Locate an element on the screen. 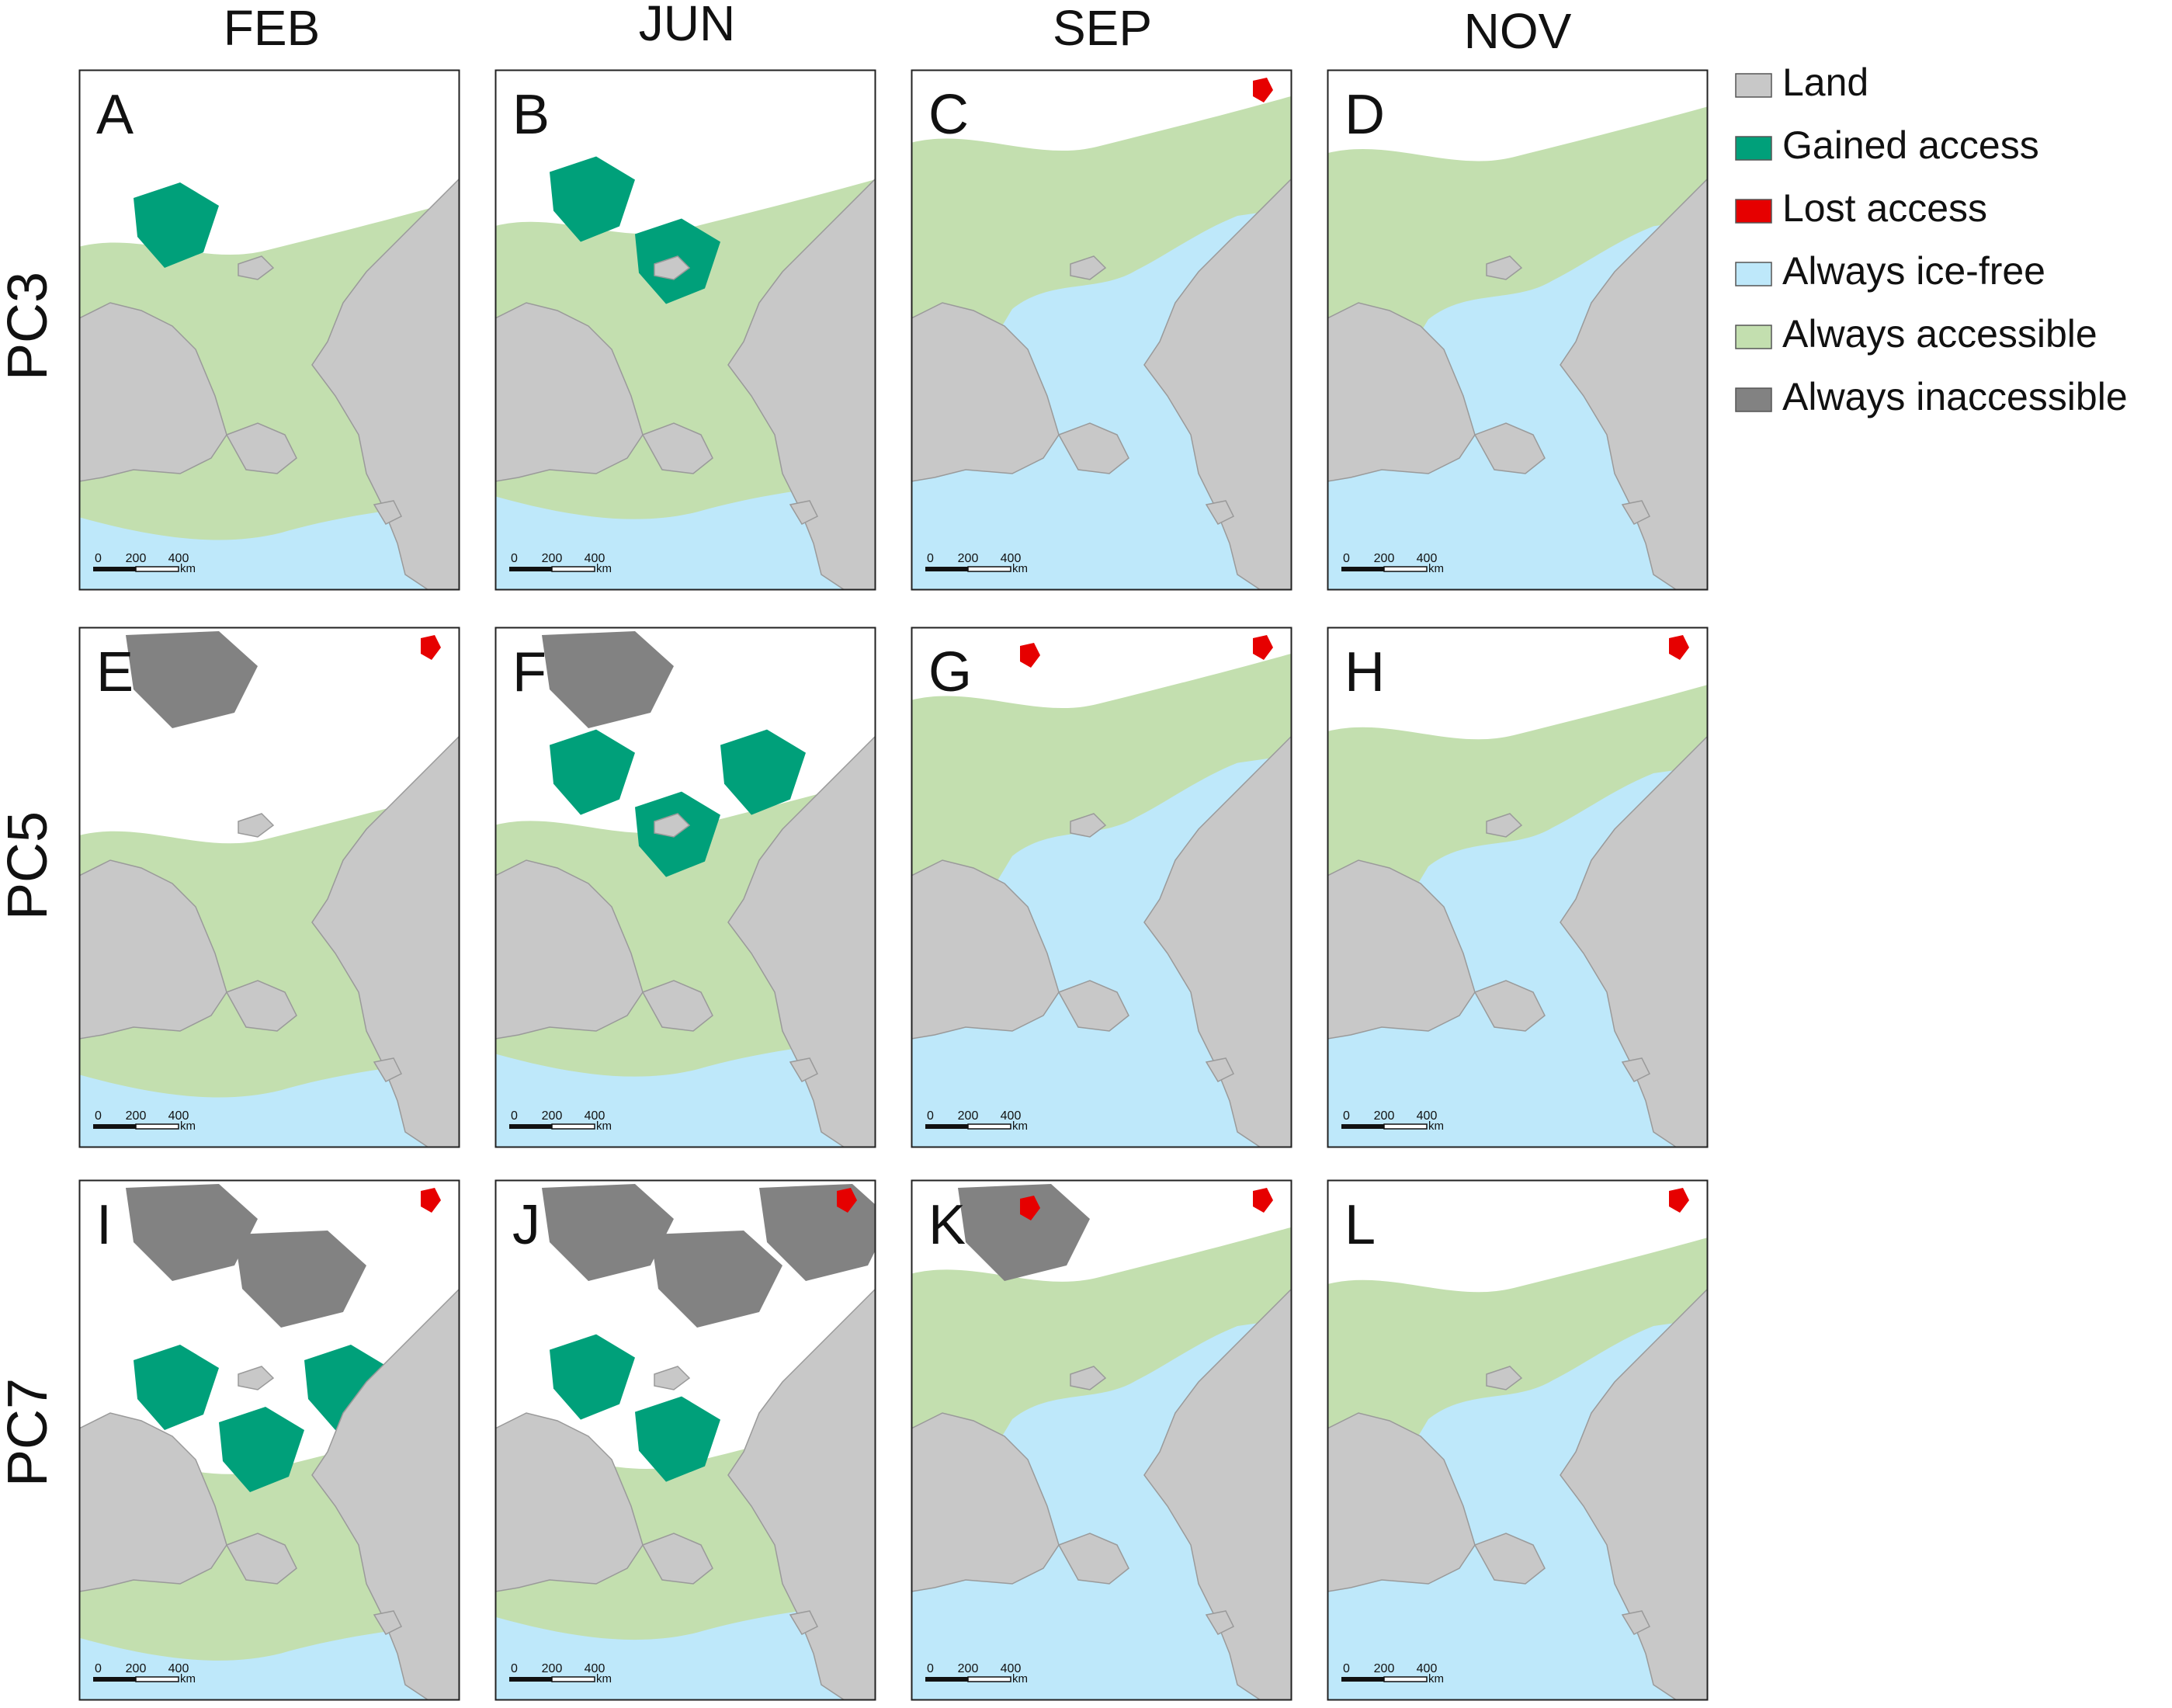 This screenshot has height=1708, width=2172. panel-letter: K is located at coordinates (947, 1225).